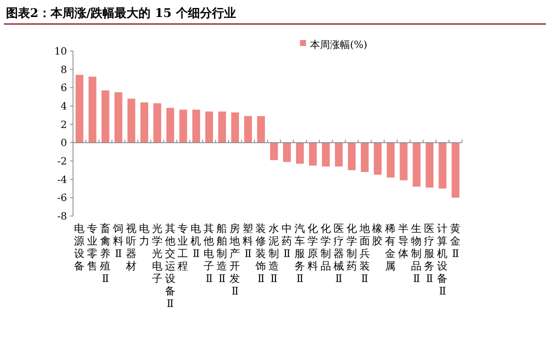 This screenshot has width=550, height=349. What do you see at coordinates (118, 241) in the screenshot?
I see `x-tick-label: 饲料Ⅱ` at bounding box center [118, 241].